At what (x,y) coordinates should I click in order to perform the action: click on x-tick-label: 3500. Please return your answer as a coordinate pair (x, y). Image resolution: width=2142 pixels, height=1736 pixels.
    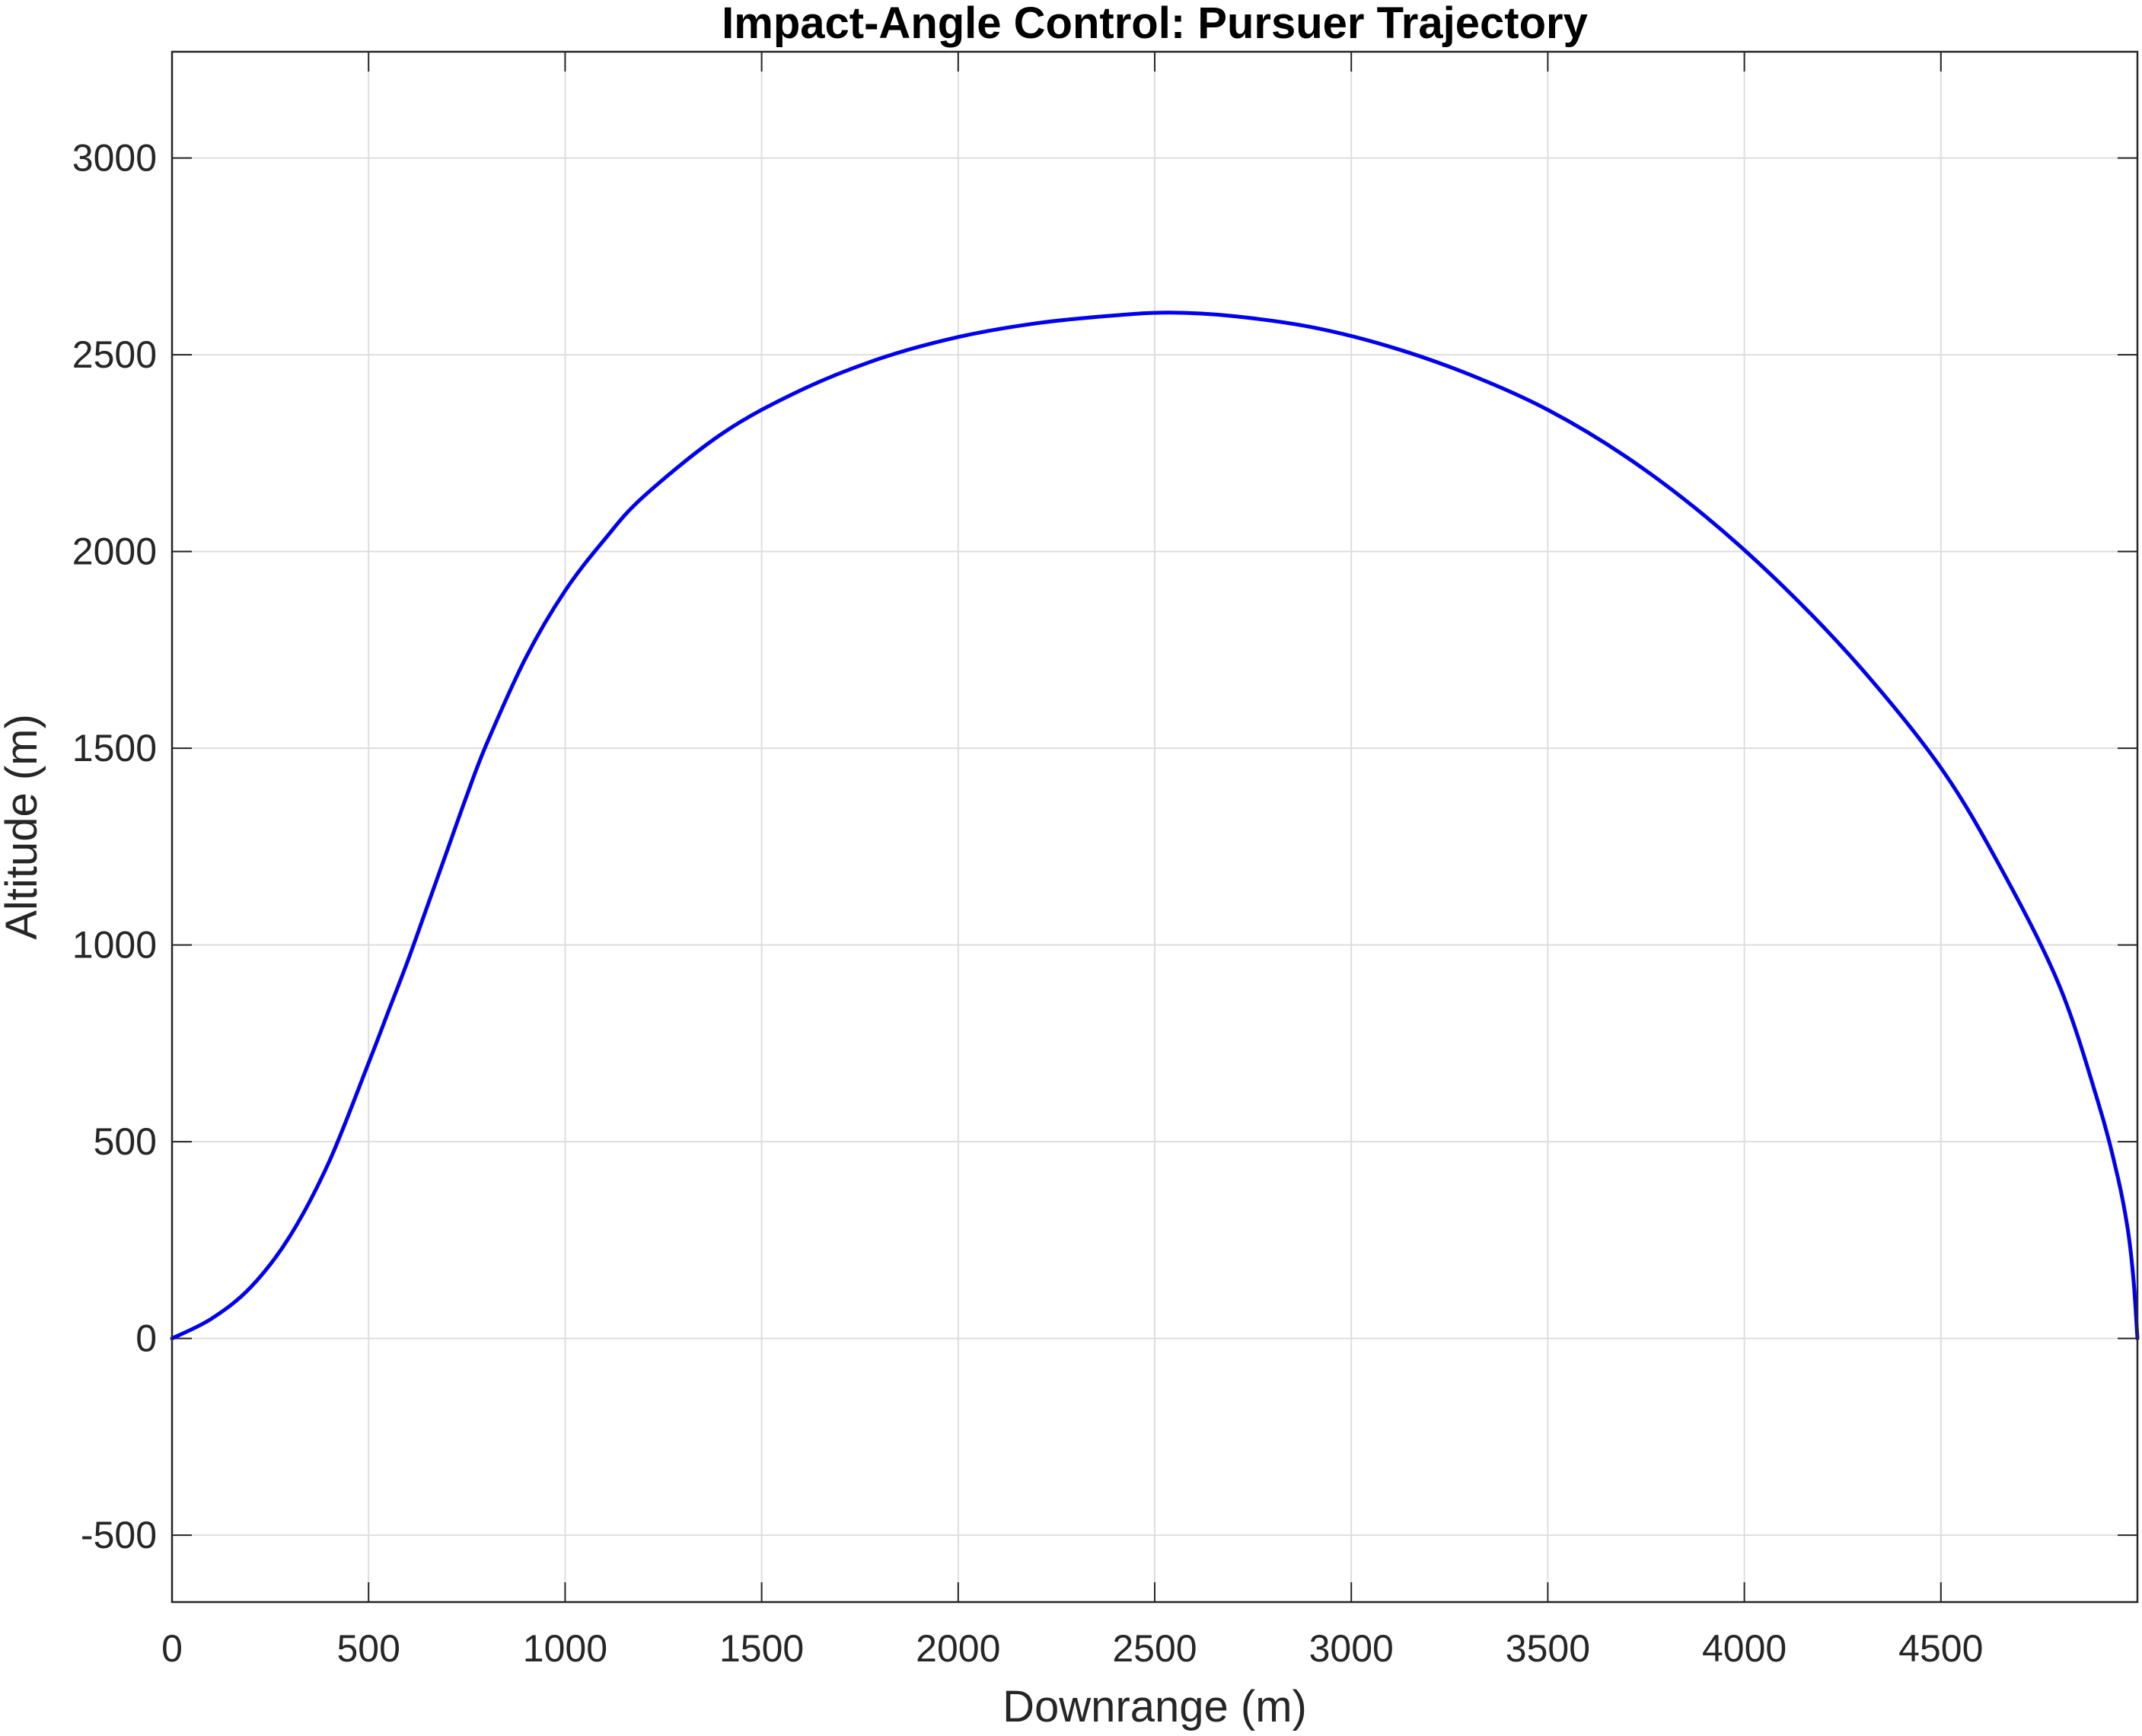
    Looking at the image, I should click on (1548, 1648).